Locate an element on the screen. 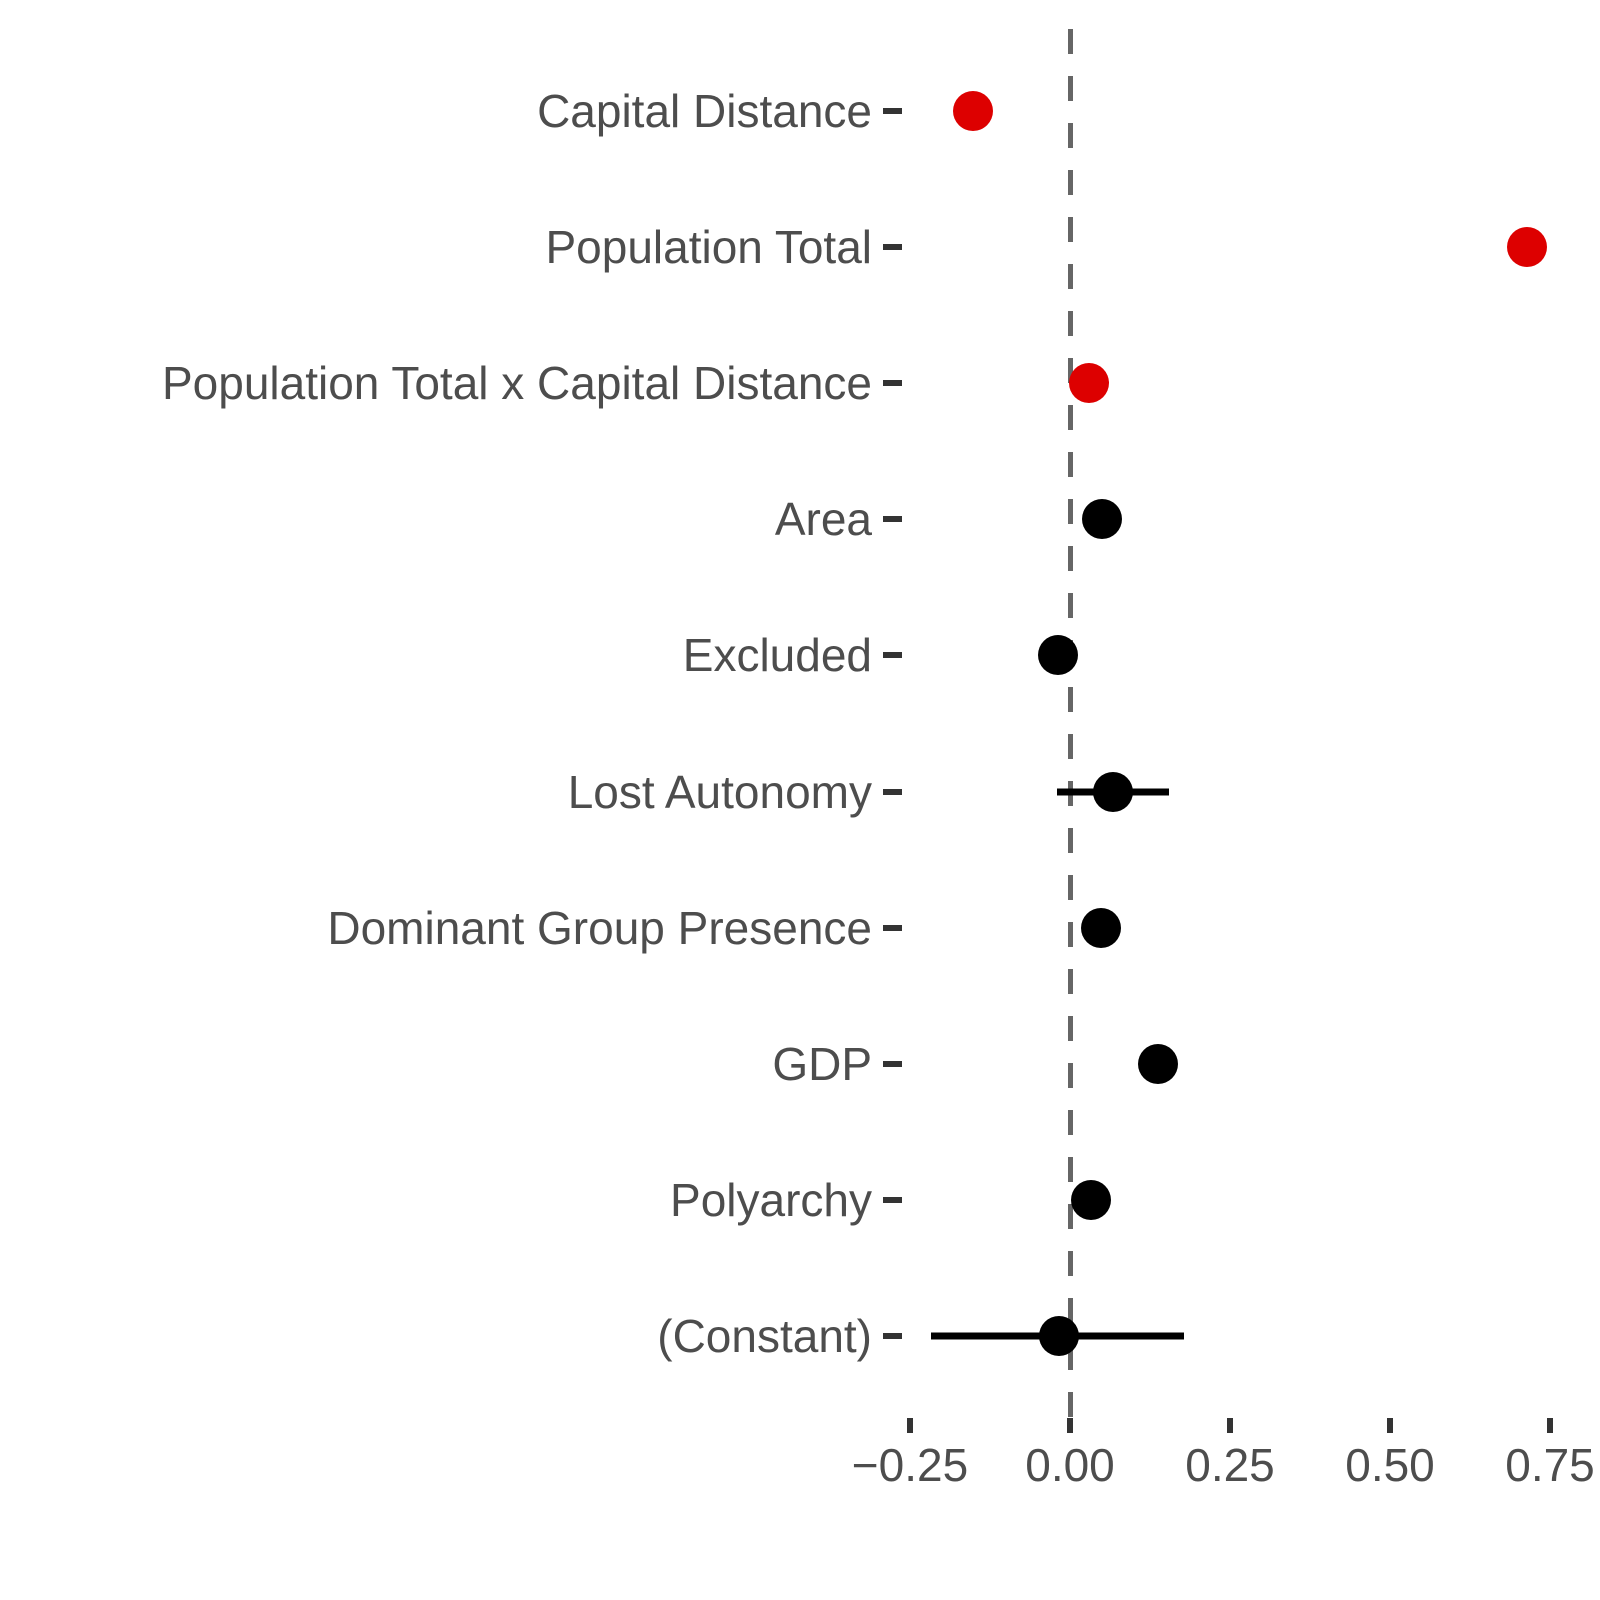 Image resolution: width=1600 pixels, height=1600 pixels. x-axis-tick-label: −0.25 is located at coordinates (910, 1465).